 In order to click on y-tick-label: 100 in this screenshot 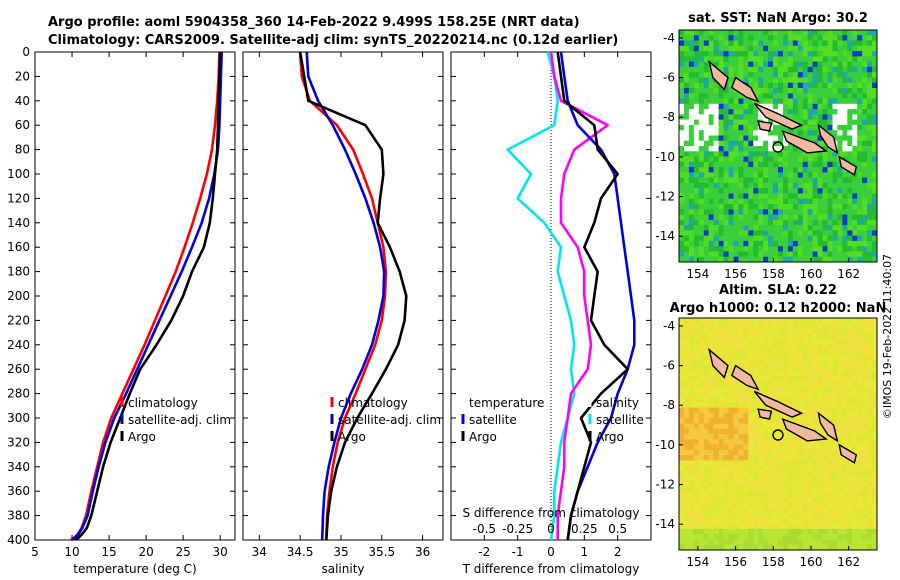, I will do `click(18, 174)`.